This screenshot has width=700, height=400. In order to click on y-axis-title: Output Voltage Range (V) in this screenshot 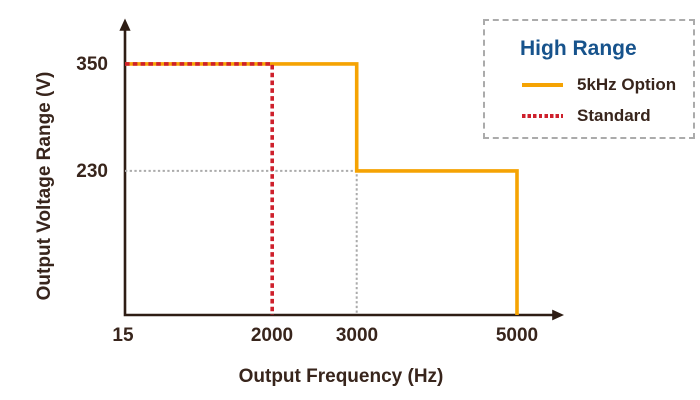, I will do `click(44, 186)`.